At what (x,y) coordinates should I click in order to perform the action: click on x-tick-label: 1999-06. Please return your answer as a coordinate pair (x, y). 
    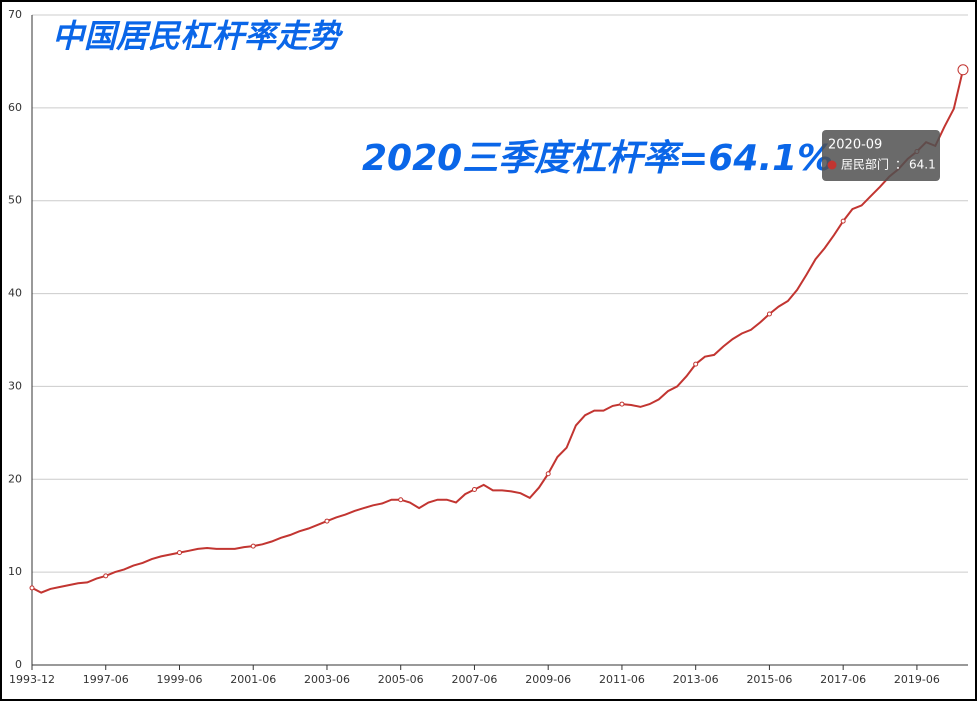
    Looking at the image, I should click on (180, 679).